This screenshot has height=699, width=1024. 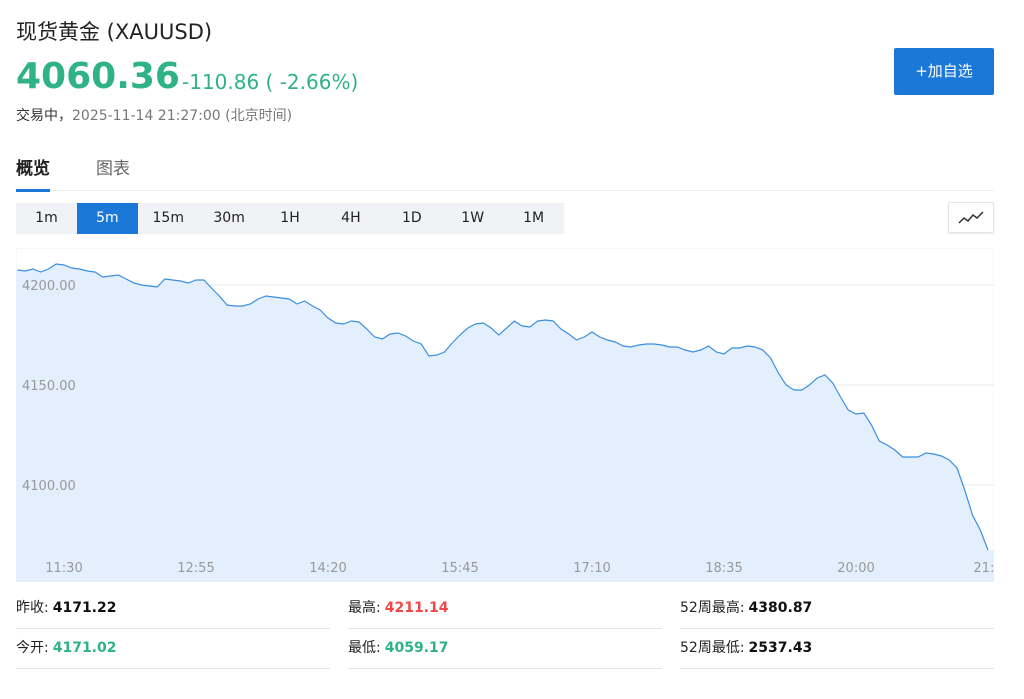 I want to click on stat-value: 4171.02, so click(x=84, y=648).